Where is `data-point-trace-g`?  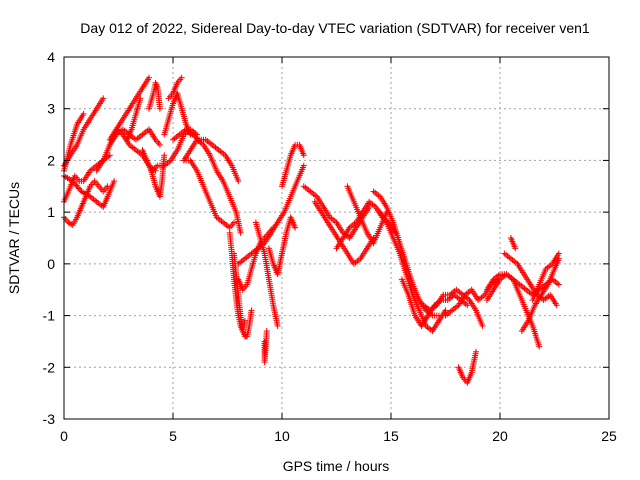 data-point-trace-g is located at coordinates (149, 77).